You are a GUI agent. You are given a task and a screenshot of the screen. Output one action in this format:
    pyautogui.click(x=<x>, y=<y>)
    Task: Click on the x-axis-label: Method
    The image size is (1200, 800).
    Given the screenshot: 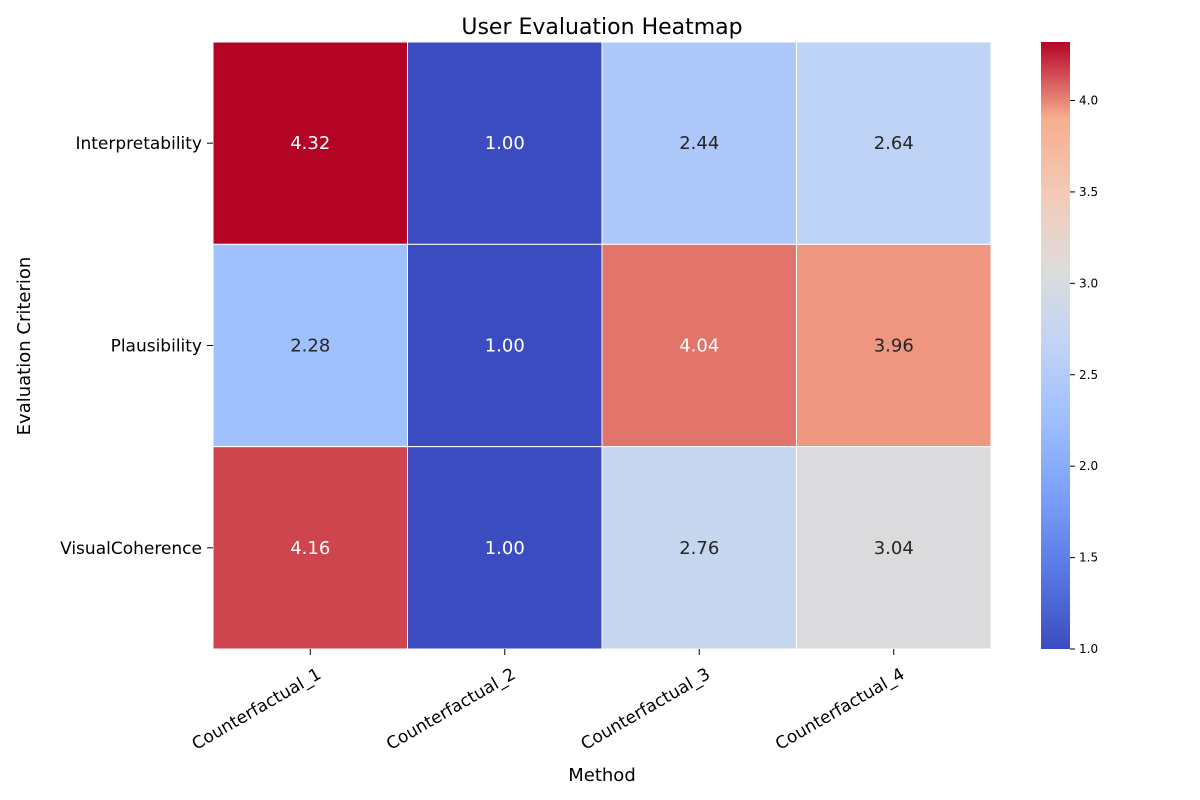 What is the action you would take?
    pyautogui.click(x=602, y=775)
    